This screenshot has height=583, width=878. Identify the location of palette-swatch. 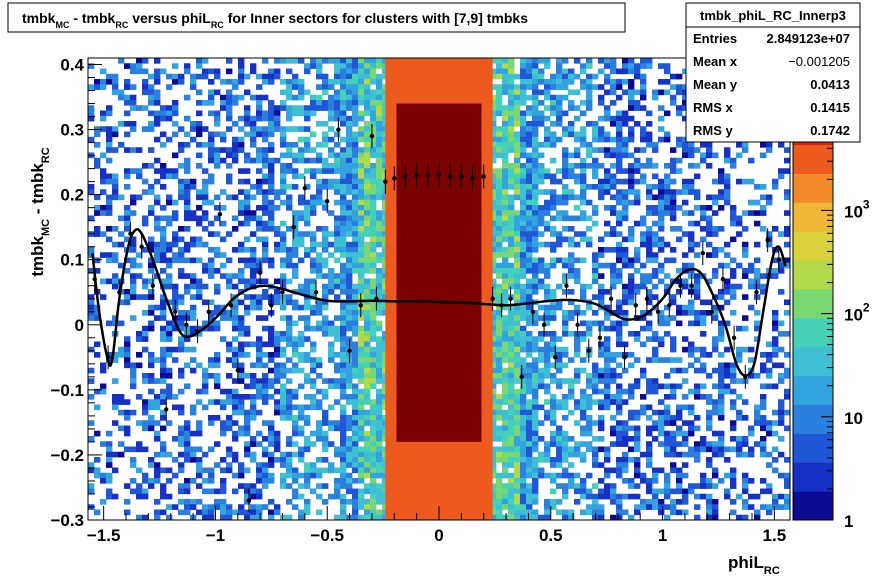
(813, 159).